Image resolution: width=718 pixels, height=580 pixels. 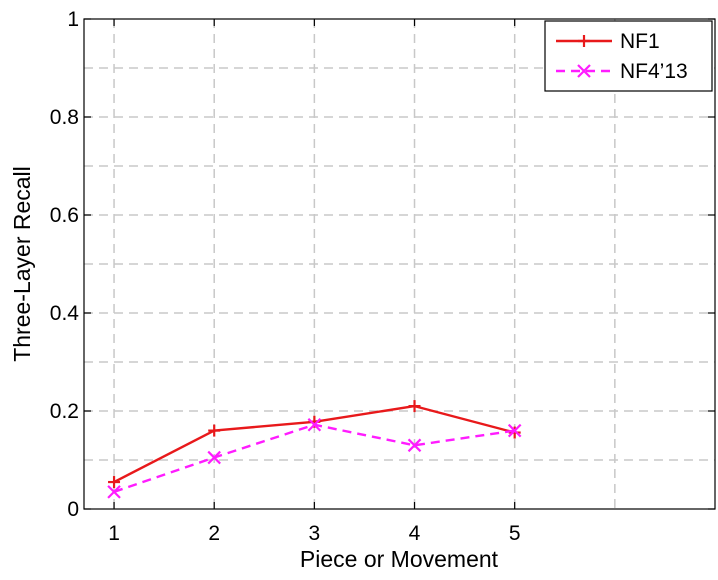 What do you see at coordinates (640, 41) in the screenshot?
I see `legend-label-0: NF1` at bounding box center [640, 41].